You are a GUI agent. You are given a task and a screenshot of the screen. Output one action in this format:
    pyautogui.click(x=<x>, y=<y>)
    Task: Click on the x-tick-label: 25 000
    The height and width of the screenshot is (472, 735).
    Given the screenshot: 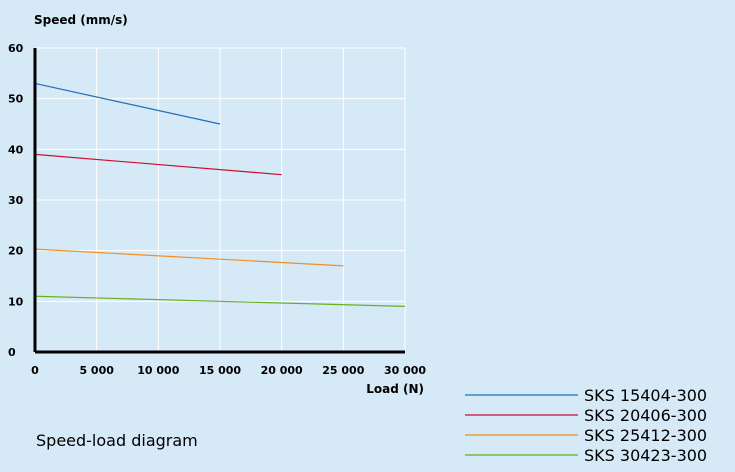 What is the action you would take?
    pyautogui.click(x=343, y=370)
    